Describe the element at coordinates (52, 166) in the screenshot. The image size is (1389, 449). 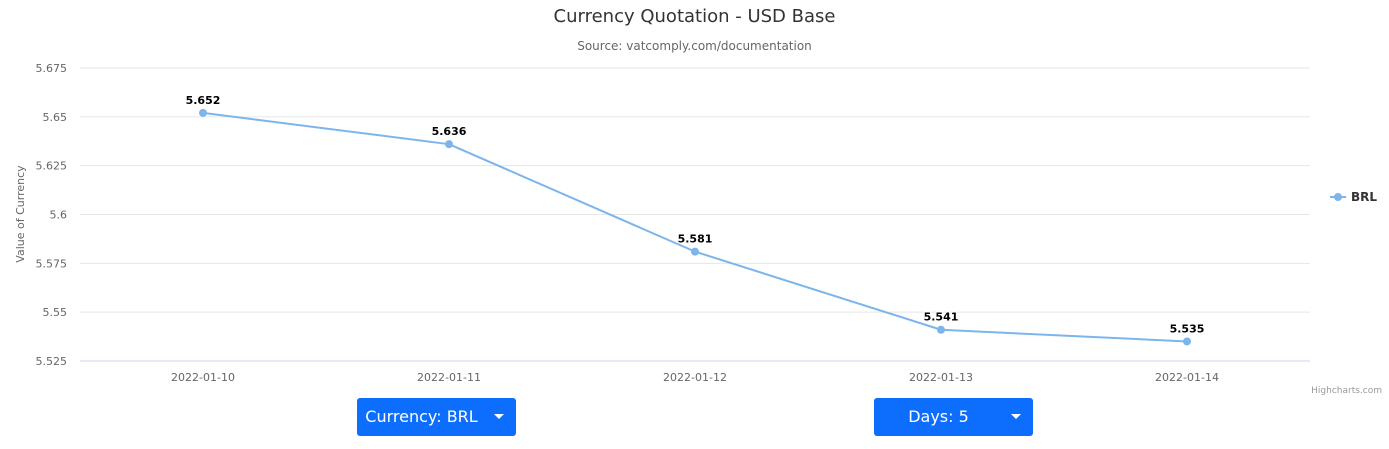
I see `y-tick-label: 5.625` at that location.